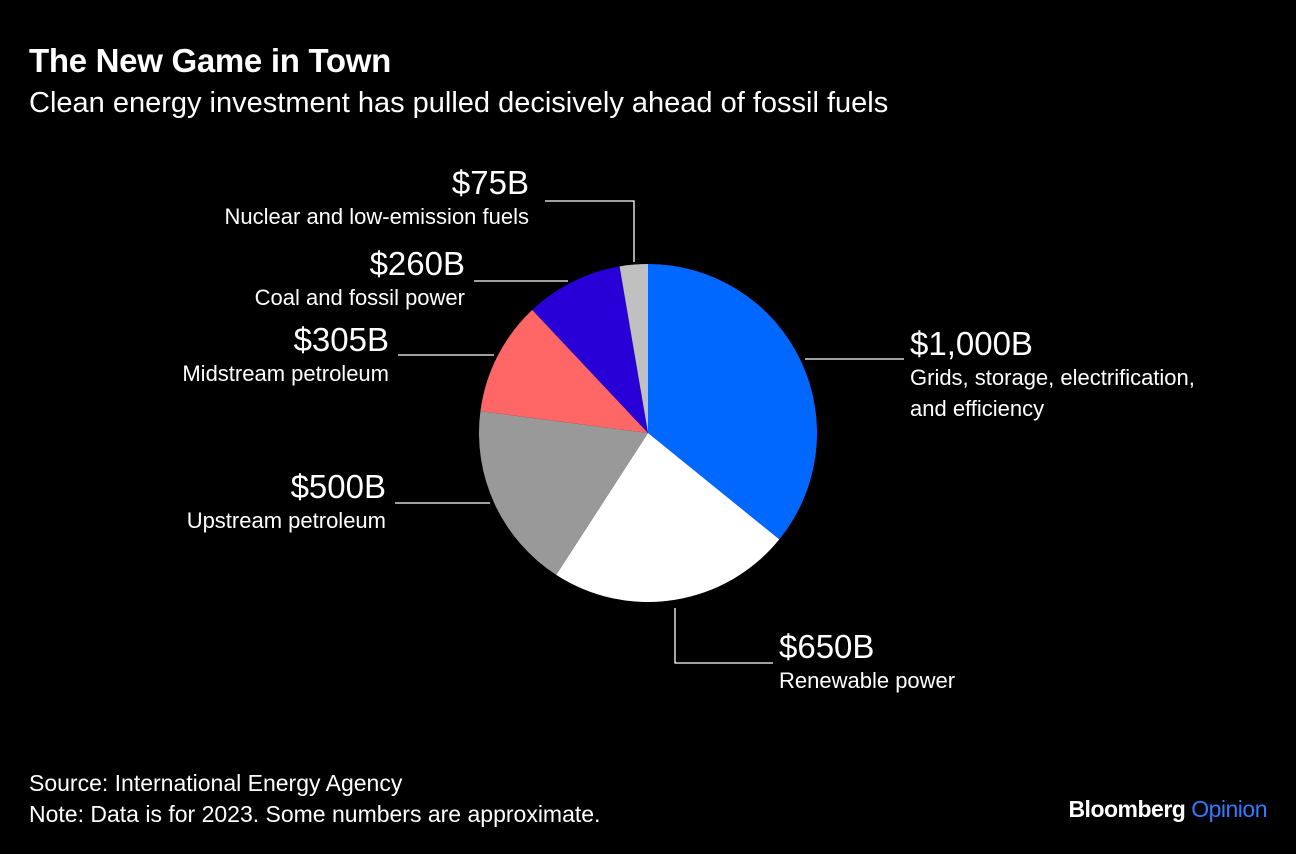  I want to click on slice-label-coal-and-fossil-power: $260B Coal and fossil power, so click(411, 277).